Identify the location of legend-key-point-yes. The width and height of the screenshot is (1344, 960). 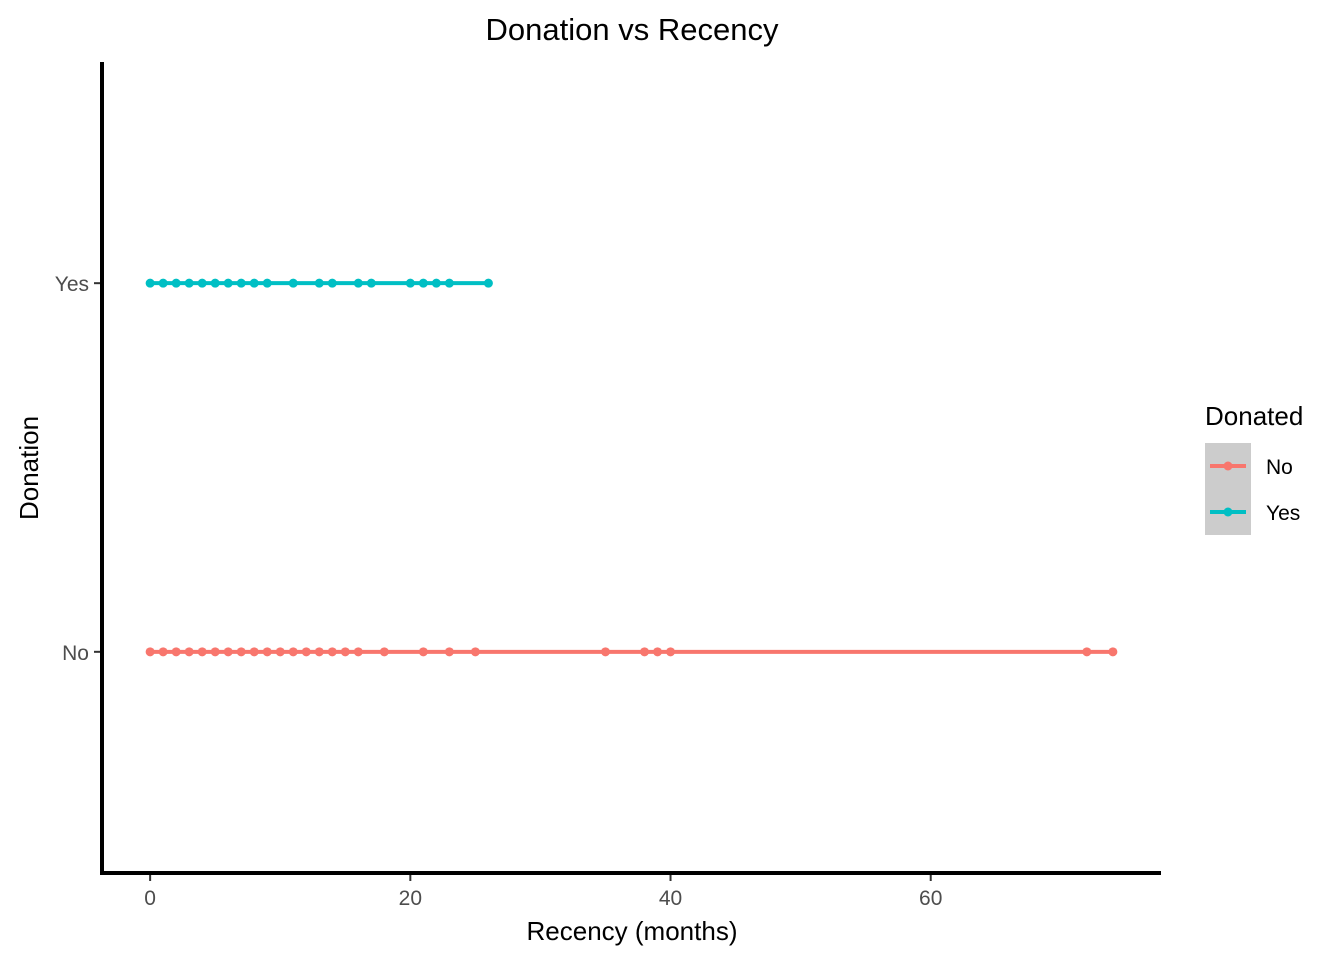
(1228, 512).